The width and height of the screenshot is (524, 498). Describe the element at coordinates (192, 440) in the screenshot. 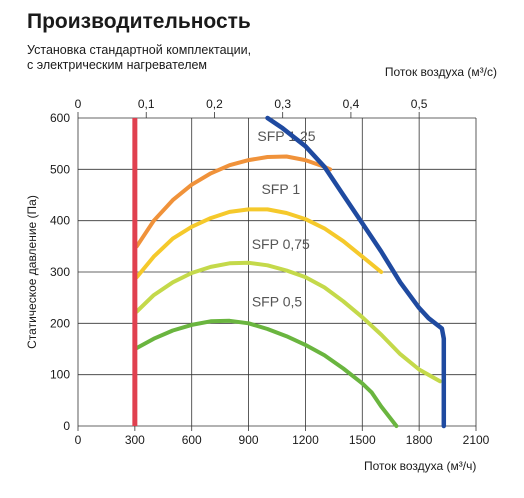

I see `x-tick-label: 600` at that location.